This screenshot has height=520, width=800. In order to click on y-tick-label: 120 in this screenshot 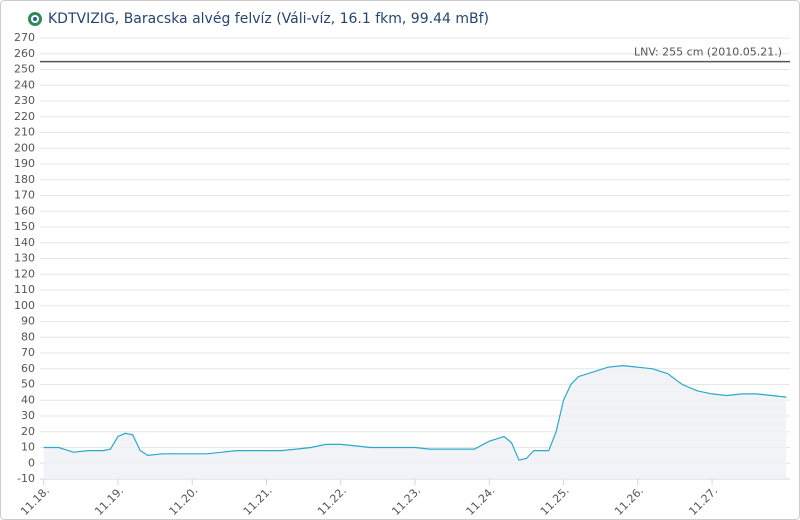, I will do `click(24, 273)`.